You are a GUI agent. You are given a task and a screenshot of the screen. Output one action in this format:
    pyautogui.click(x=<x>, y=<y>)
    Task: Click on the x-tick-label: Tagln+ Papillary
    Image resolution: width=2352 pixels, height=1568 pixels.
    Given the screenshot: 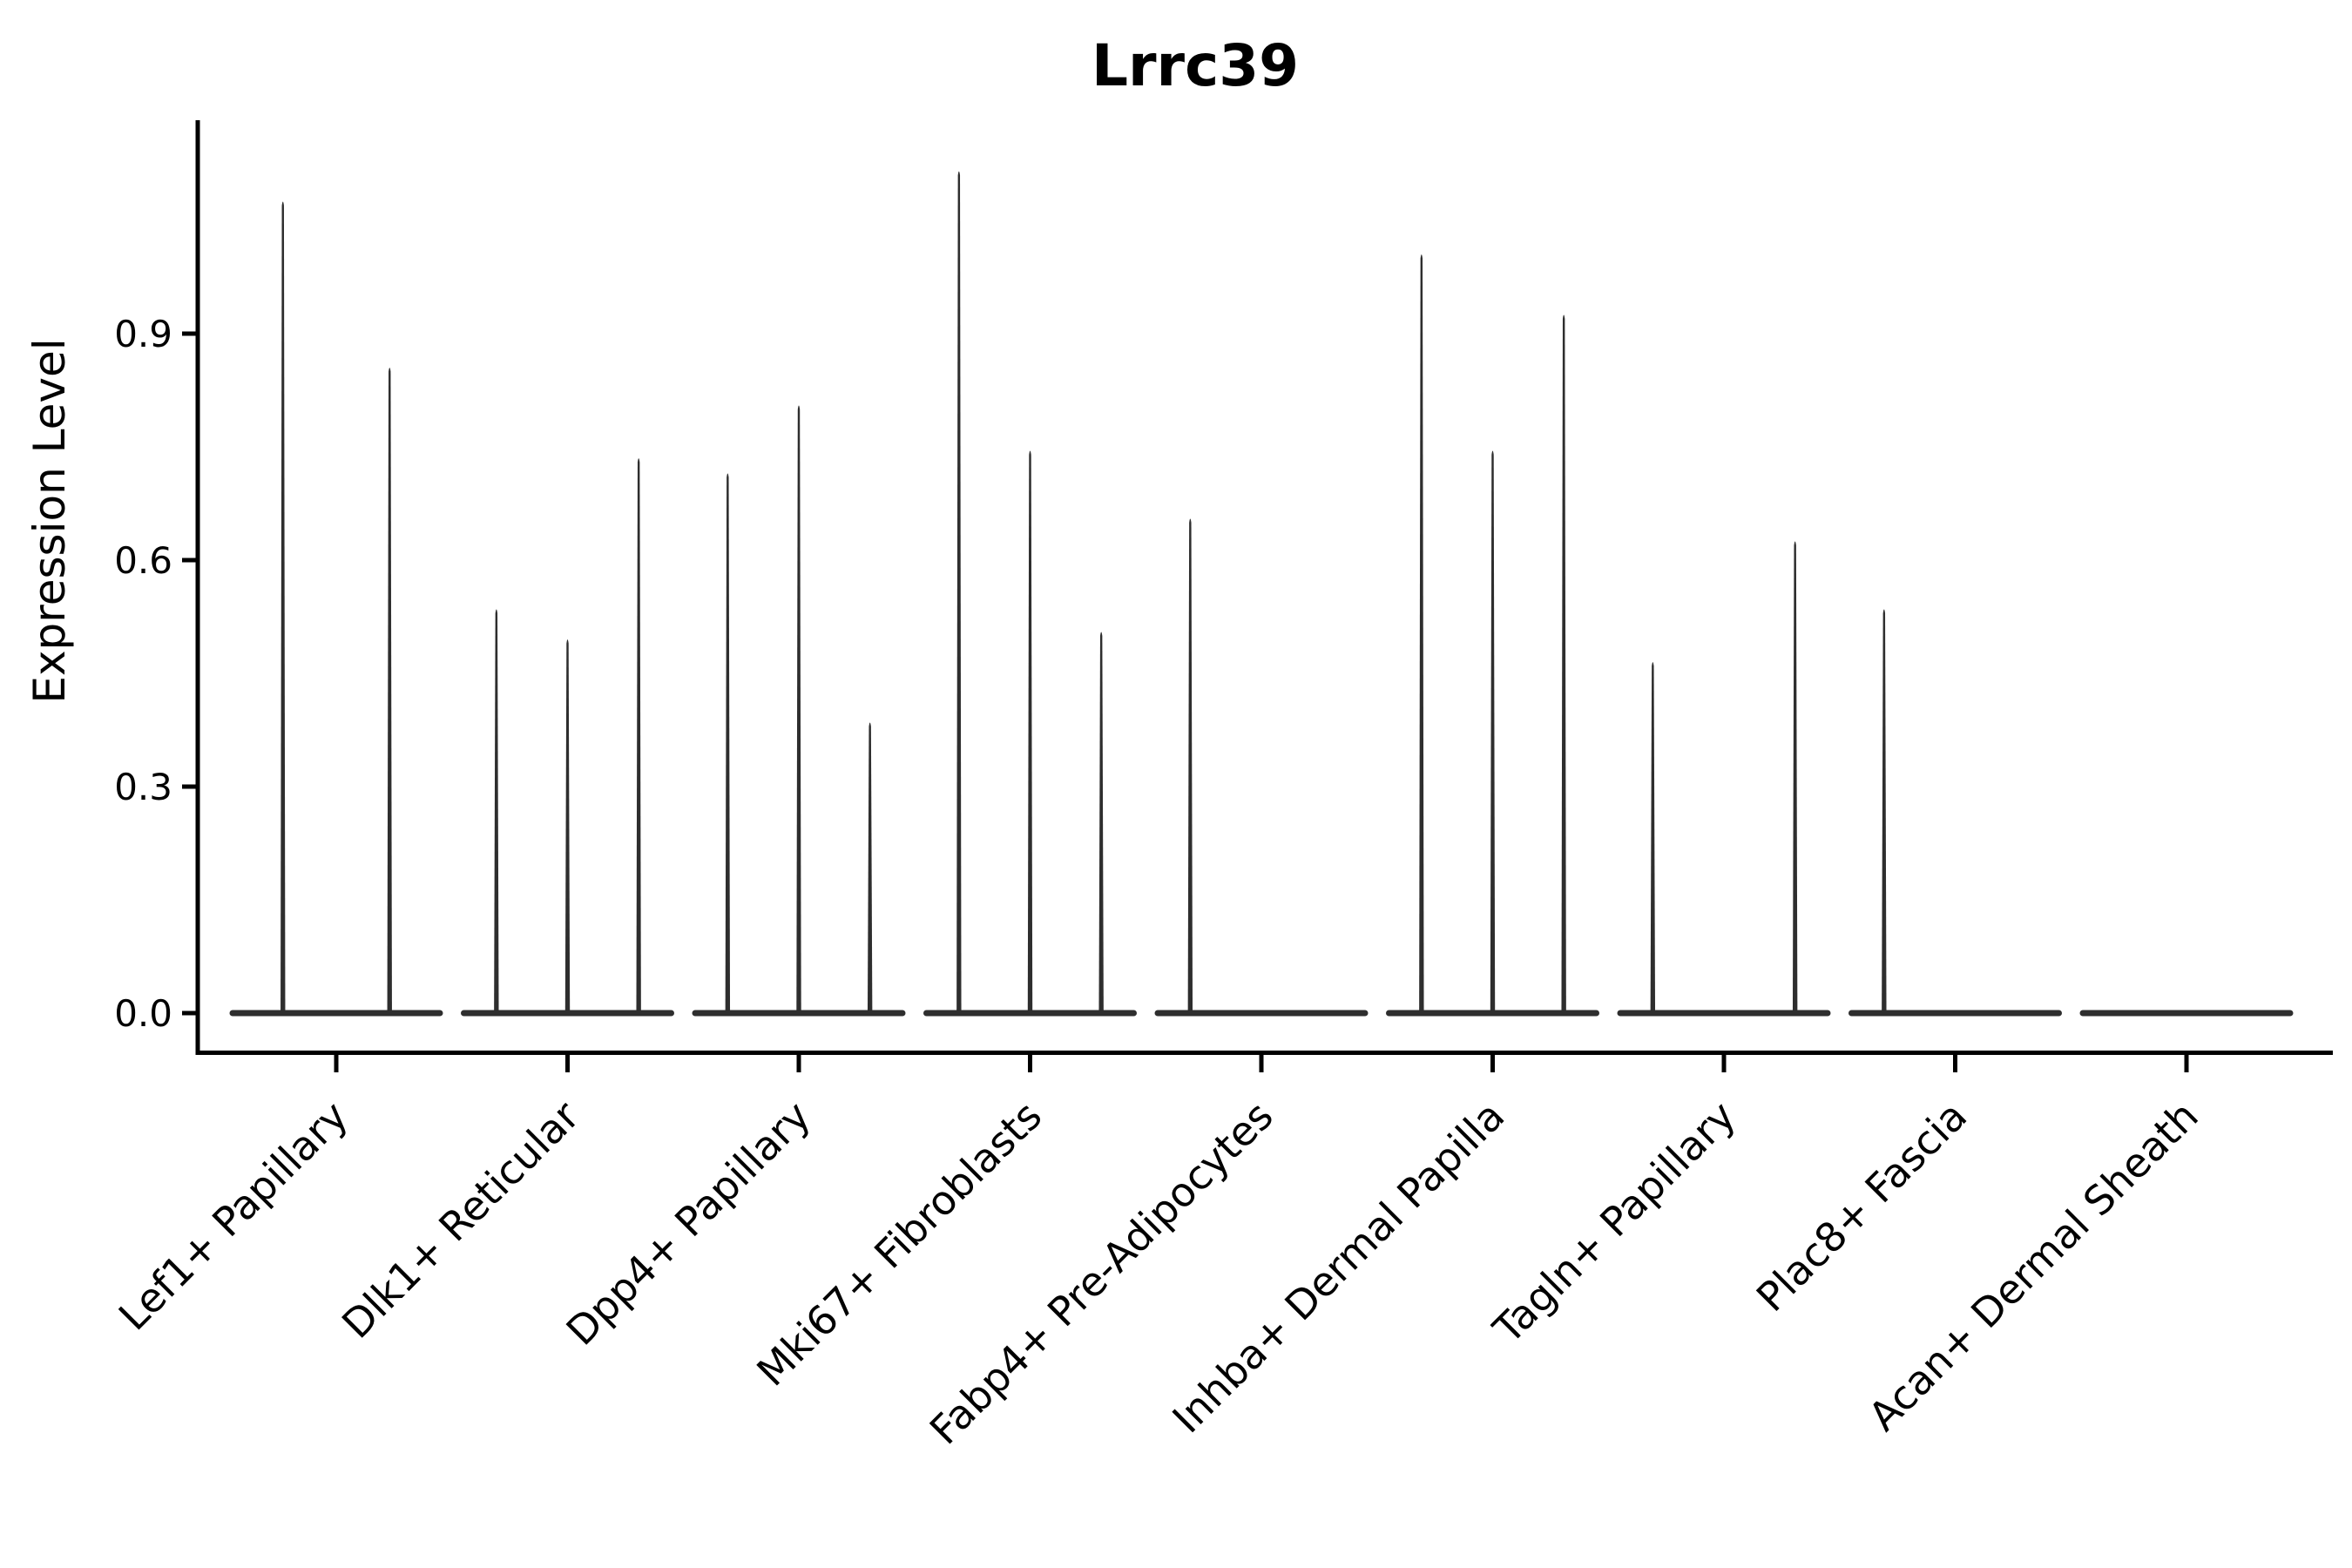 What is the action you would take?
    pyautogui.click(x=1615, y=1223)
    